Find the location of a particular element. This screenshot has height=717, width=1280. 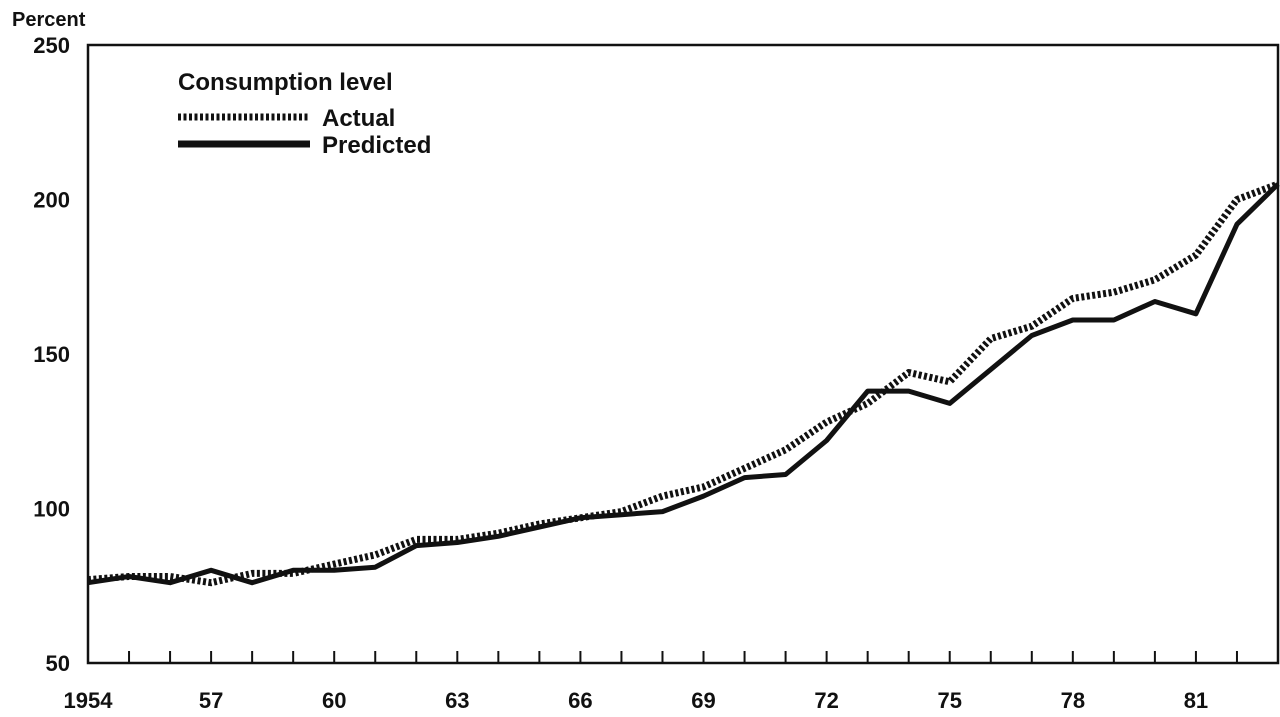

y-axis-unit-label: Percent is located at coordinates (49, 20).